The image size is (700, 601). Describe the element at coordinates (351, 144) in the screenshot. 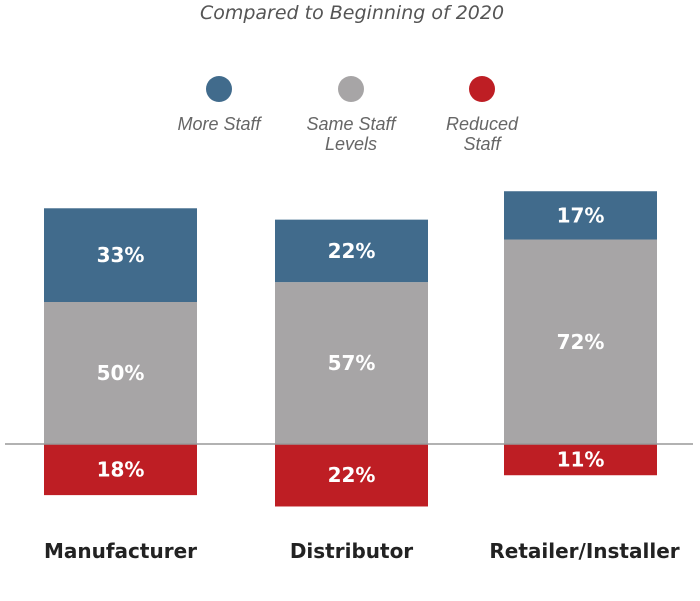

I see `legend-label: Levels` at that location.